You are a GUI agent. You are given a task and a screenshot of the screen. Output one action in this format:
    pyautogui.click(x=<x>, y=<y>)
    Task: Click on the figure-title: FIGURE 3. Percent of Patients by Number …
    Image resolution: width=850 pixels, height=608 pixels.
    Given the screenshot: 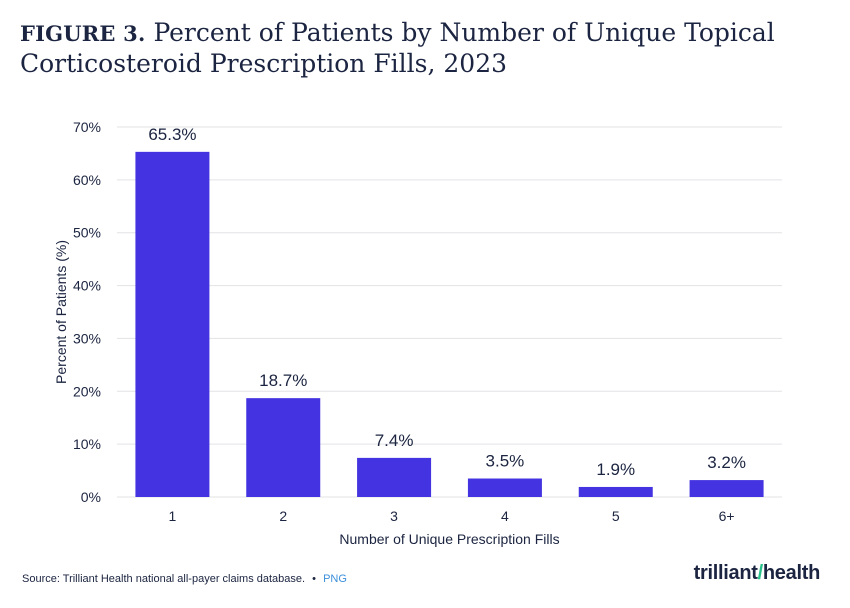 What is the action you would take?
    pyautogui.click(x=400, y=48)
    